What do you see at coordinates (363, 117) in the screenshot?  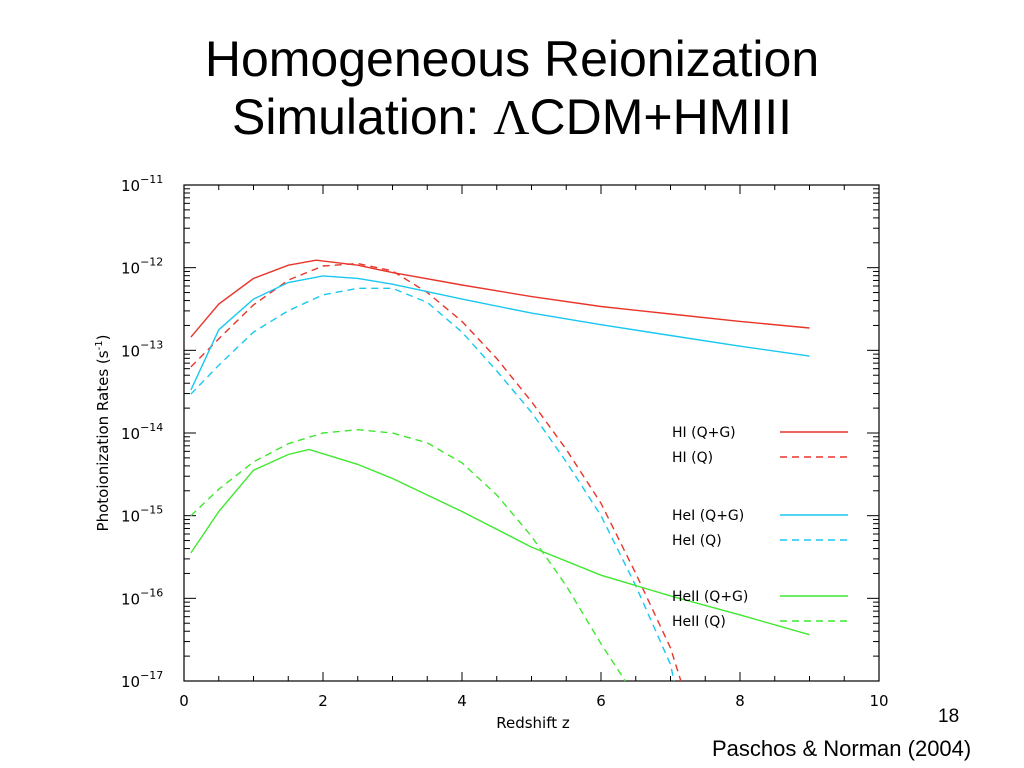 I see `title-line-2-prefix: Simulation:` at bounding box center [363, 117].